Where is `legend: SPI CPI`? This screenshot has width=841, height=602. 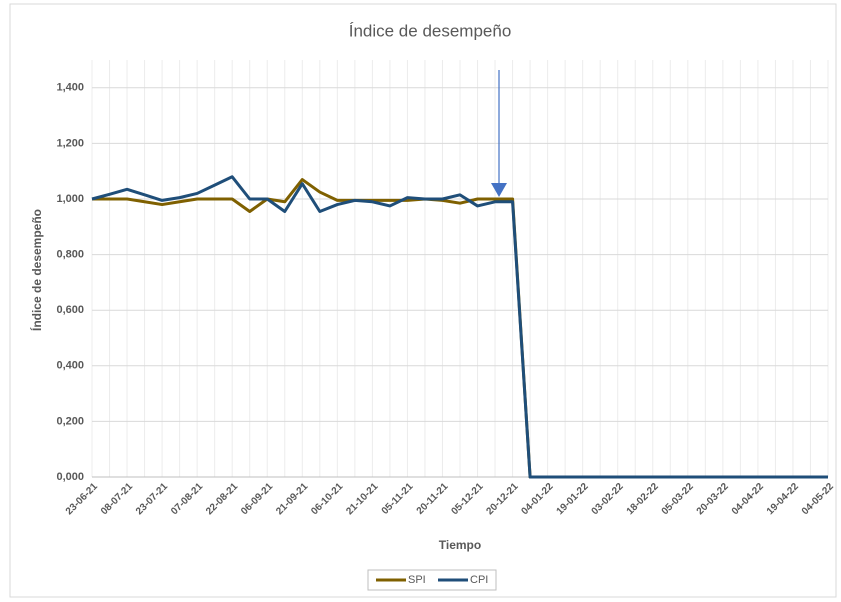 legend: SPI CPI is located at coordinates (432, 580).